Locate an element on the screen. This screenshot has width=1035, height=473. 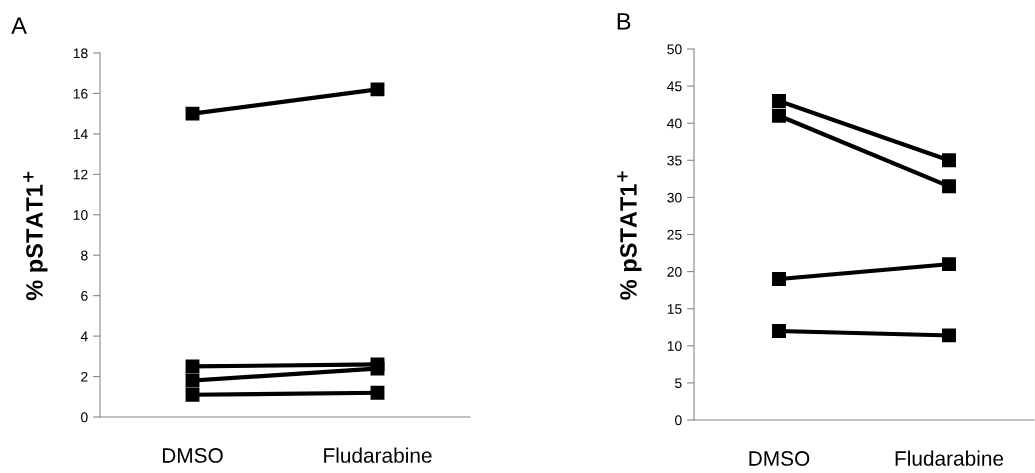
y-tick-label: 15 is located at coordinates (674, 309).